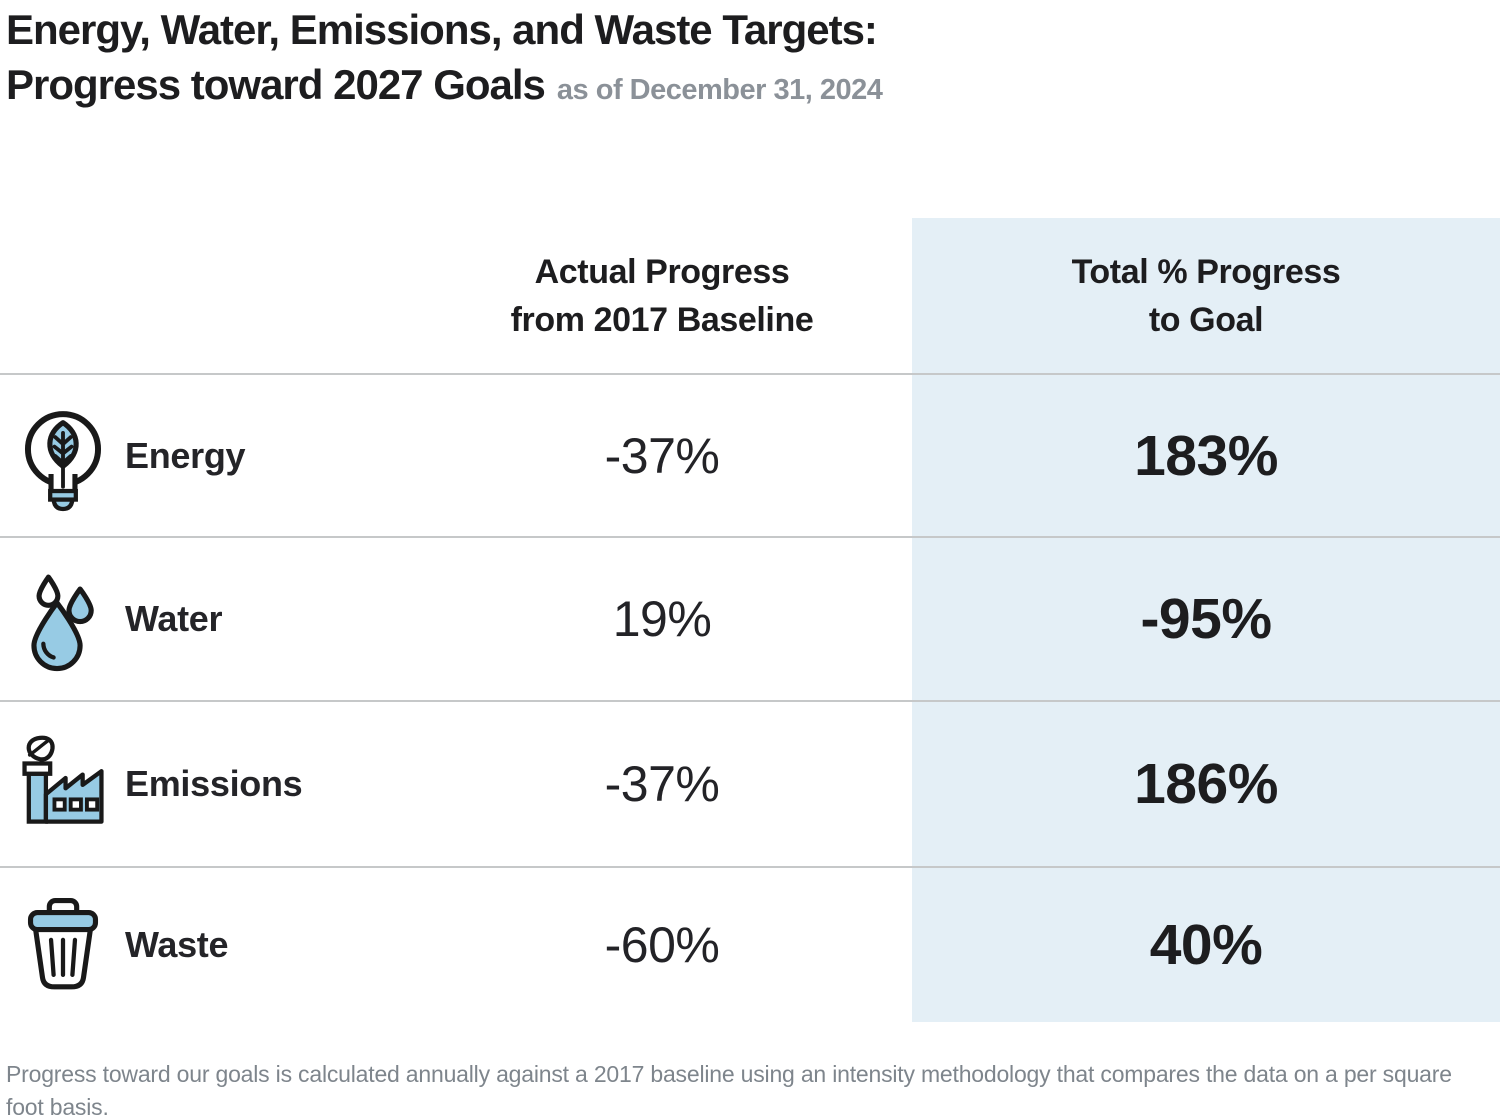  I want to click on column-header-actual-progress-line1: Actual Progress, so click(662, 271).